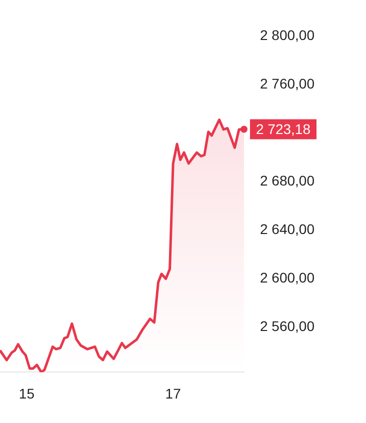 The height and width of the screenshot is (423, 366). What do you see at coordinates (287, 278) in the screenshot?
I see `y-tick-label: 2 600,00` at bounding box center [287, 278].